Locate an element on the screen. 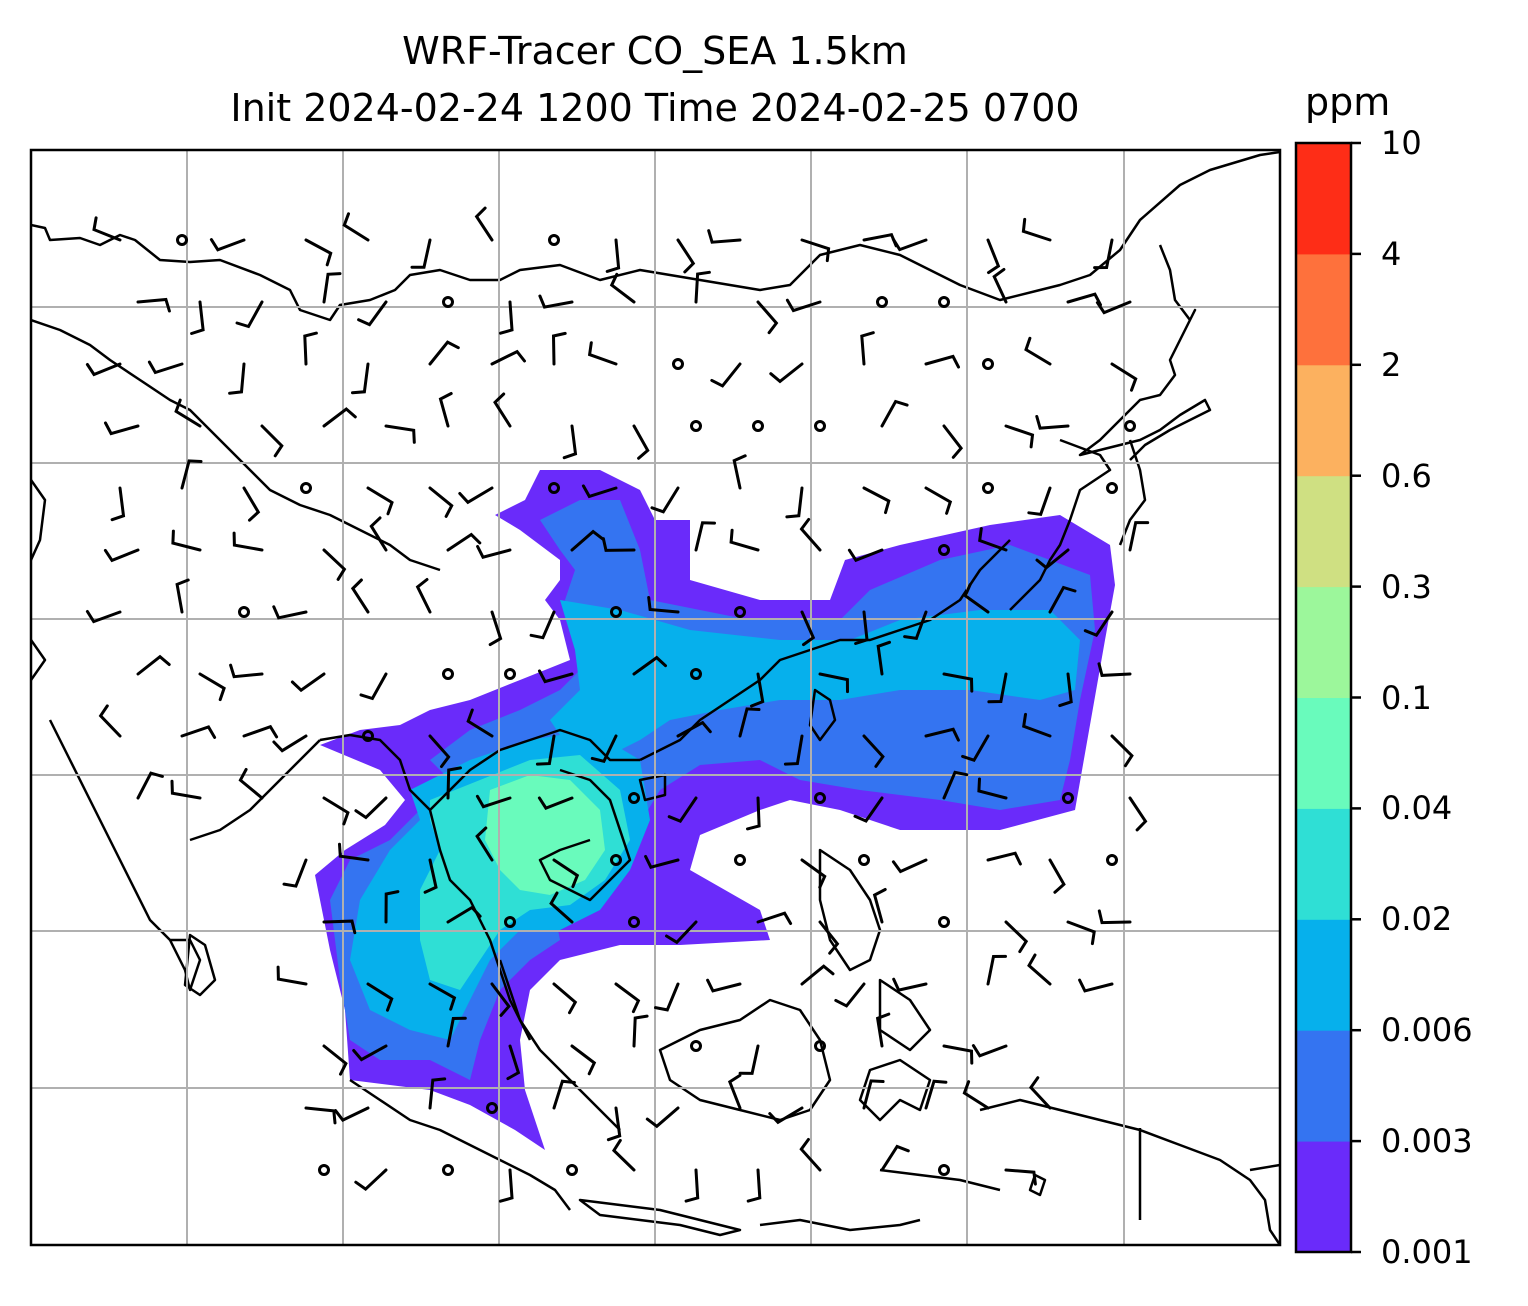  coastline-sulawesi is located at coordinates (895, 1090).